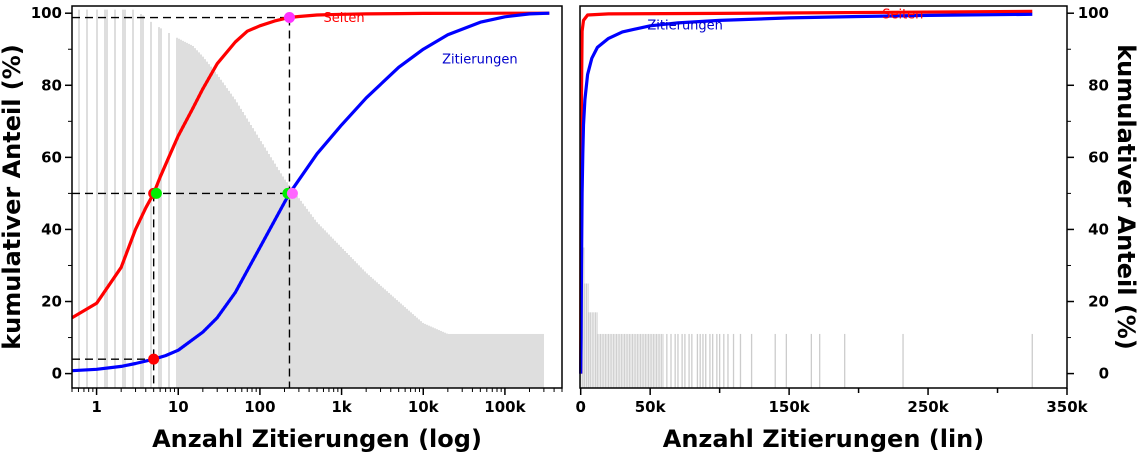  What do you see at coordinates (832, 402) in the screenshot?
I see `right-x-axis-ticks: 0 50k 150k 250k 350k` at bounding box center [832, 402].